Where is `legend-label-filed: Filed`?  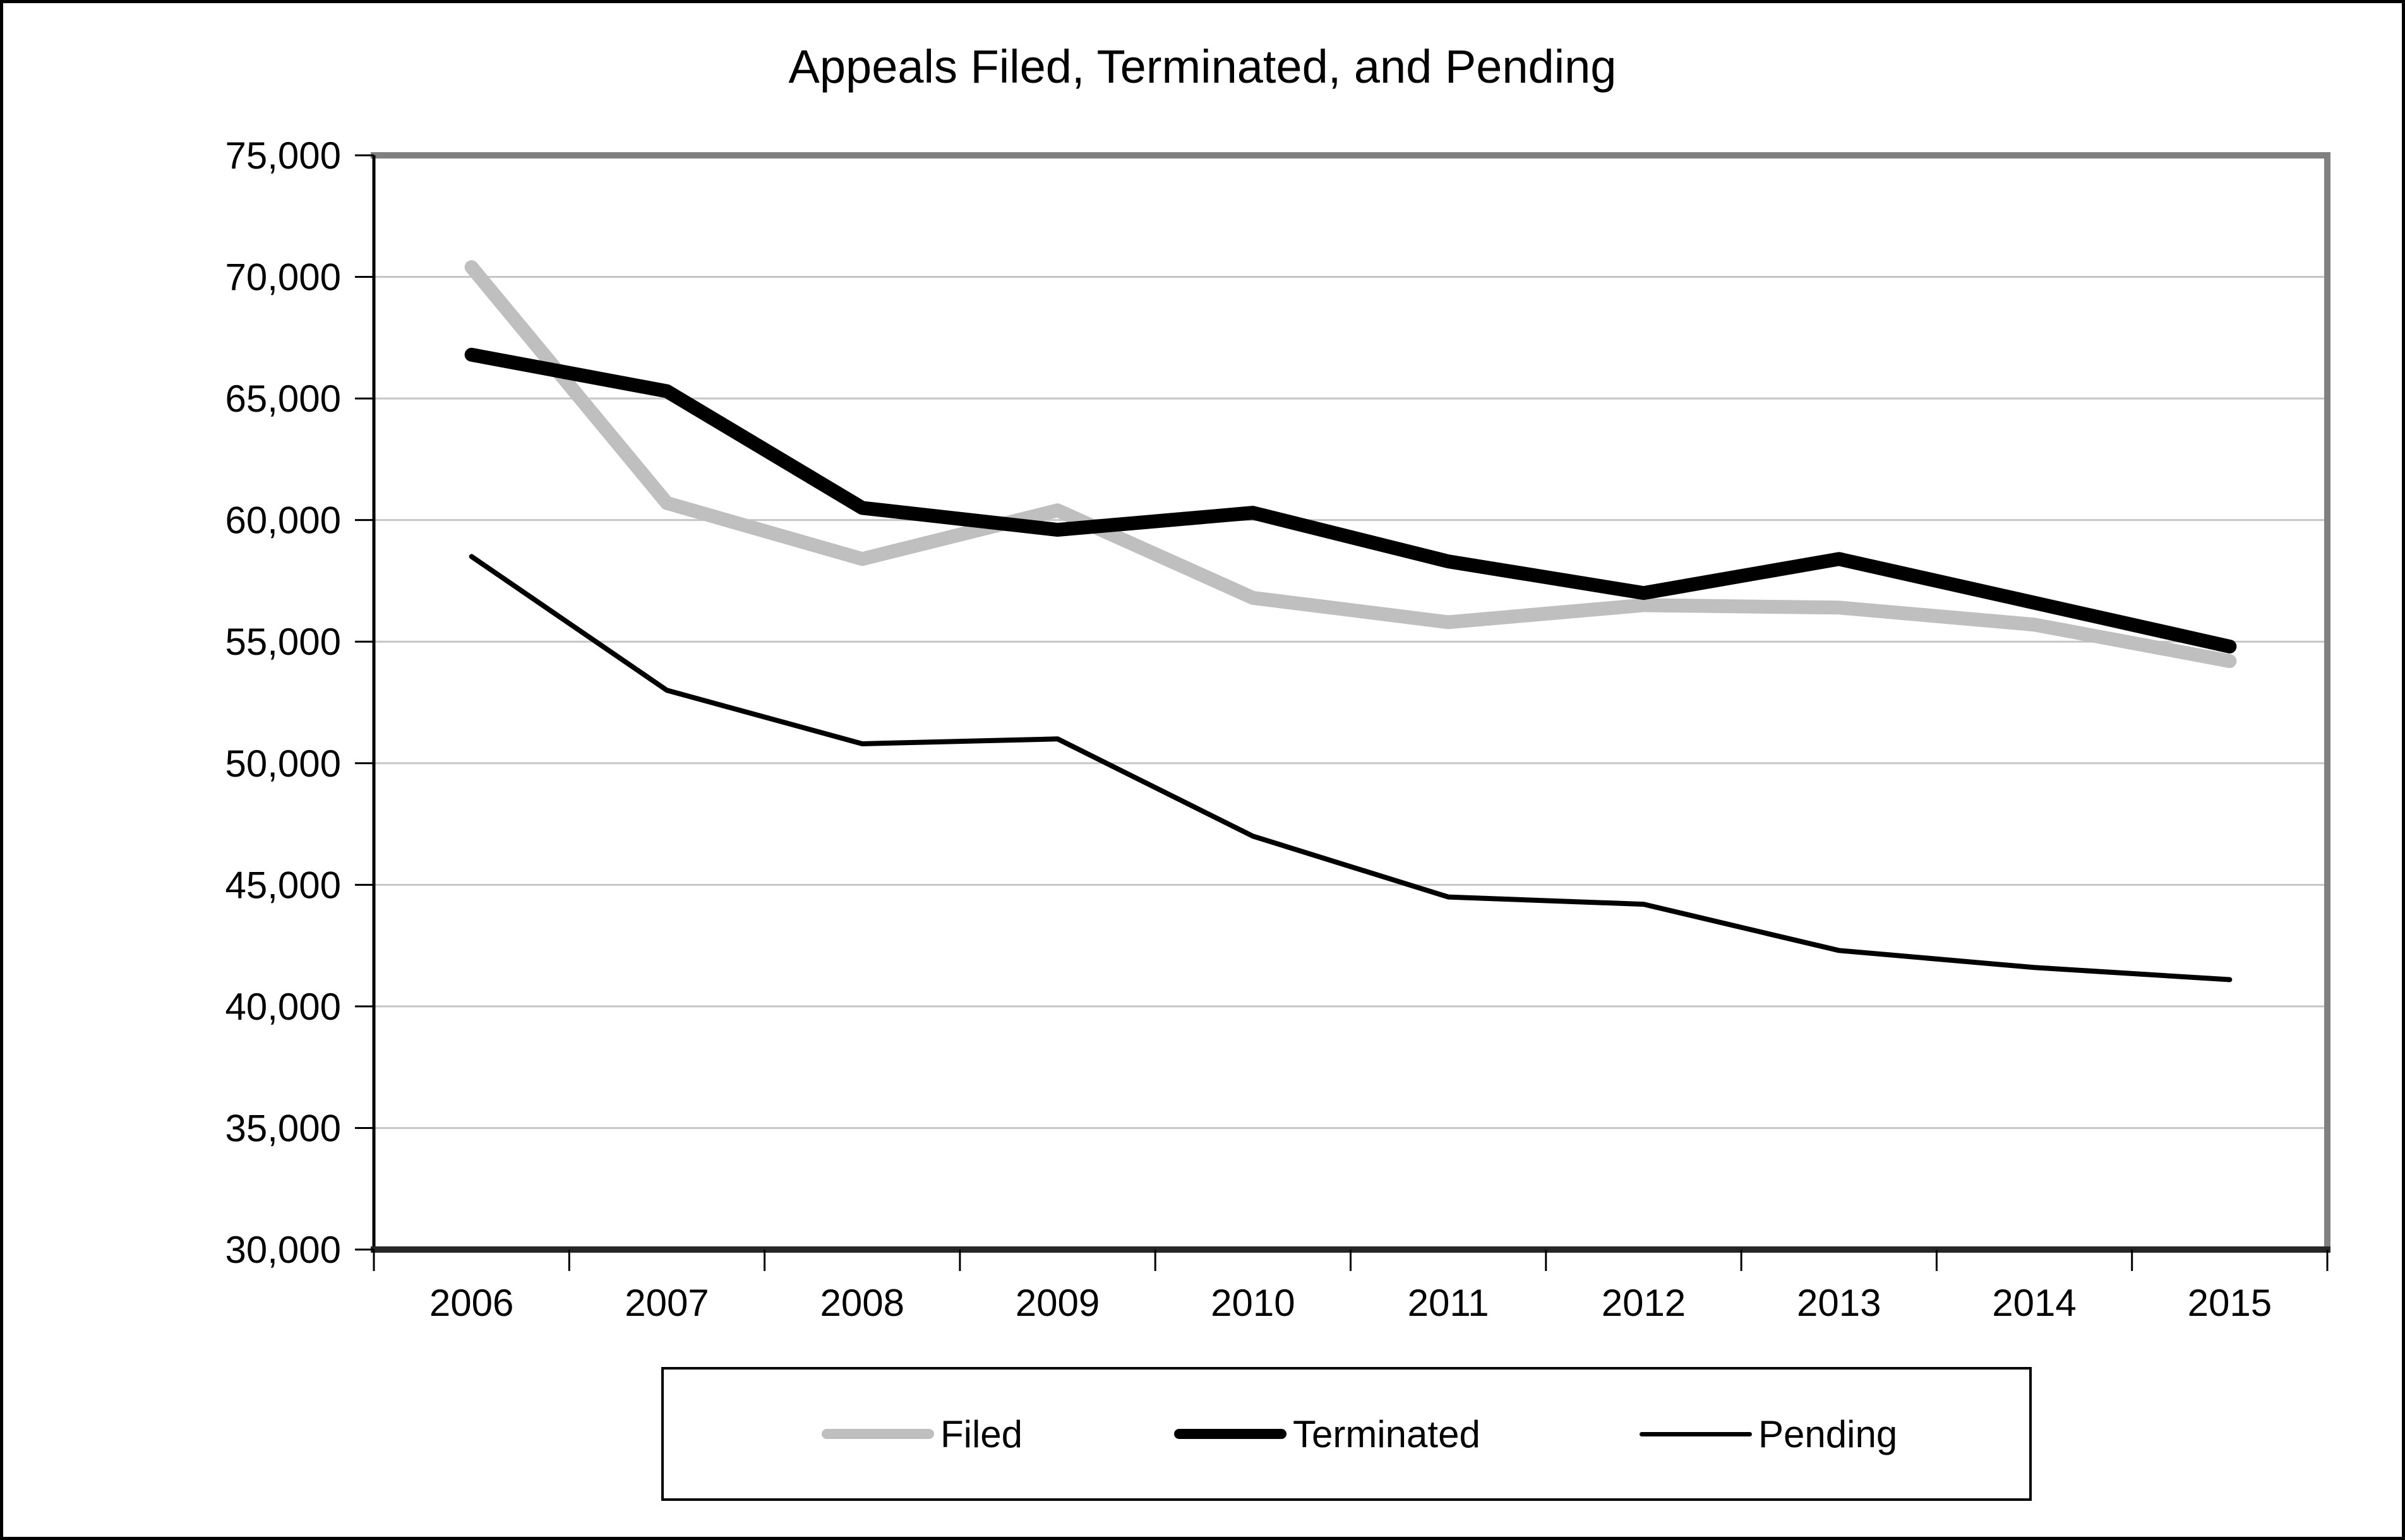 legend-label-filed: Filed is located at coordinates (981, 1433).